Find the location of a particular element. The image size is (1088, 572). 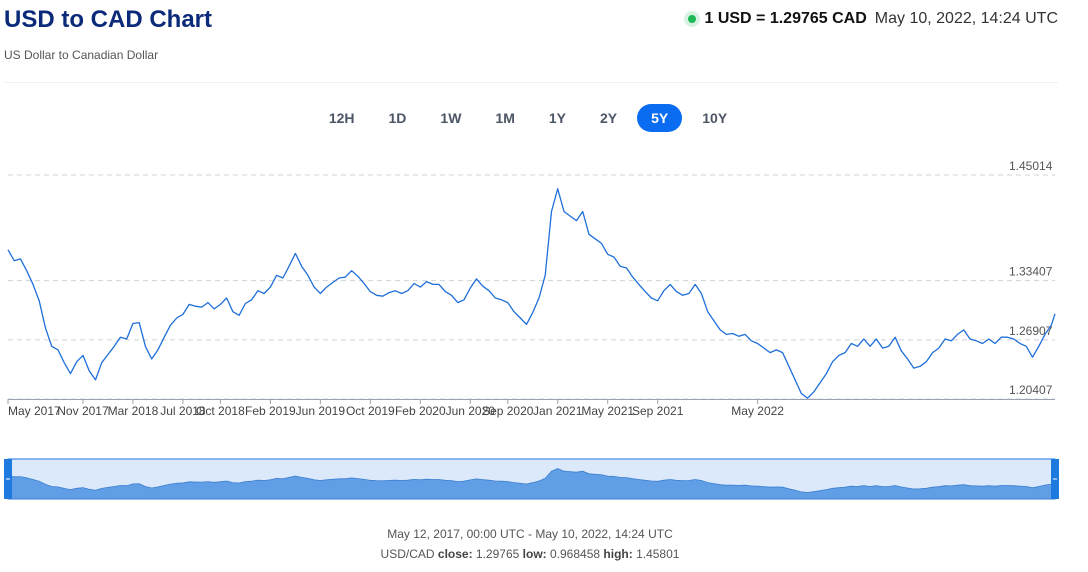

x-tick-label: Oct 2019 is located at coordinates (370, 411).